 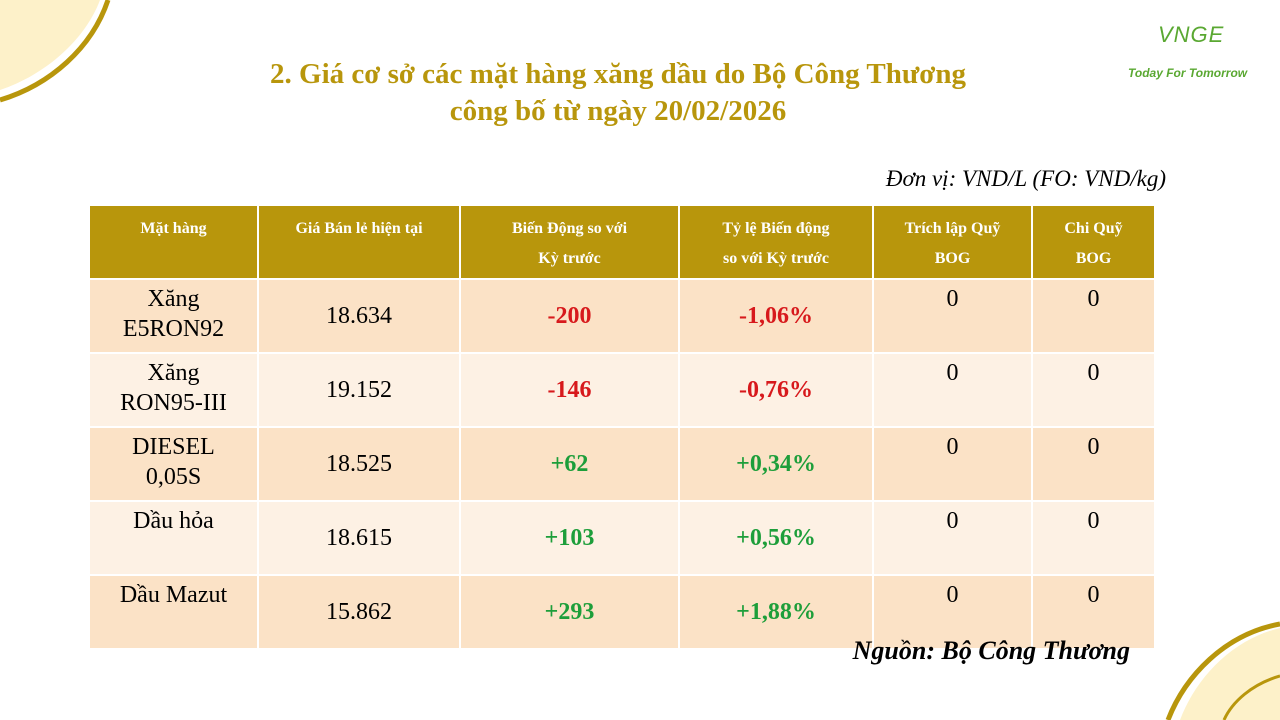 I want to click on product-name: Dầu hỏa, so click(x=174, y=537).